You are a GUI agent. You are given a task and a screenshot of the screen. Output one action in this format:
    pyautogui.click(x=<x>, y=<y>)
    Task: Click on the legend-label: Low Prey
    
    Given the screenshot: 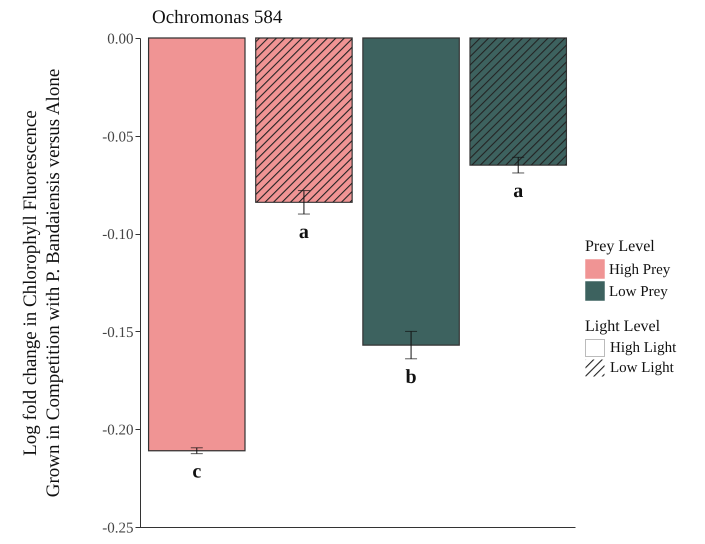 What is the action you would take?
    pyautogui.click(x=638, y=292)
    